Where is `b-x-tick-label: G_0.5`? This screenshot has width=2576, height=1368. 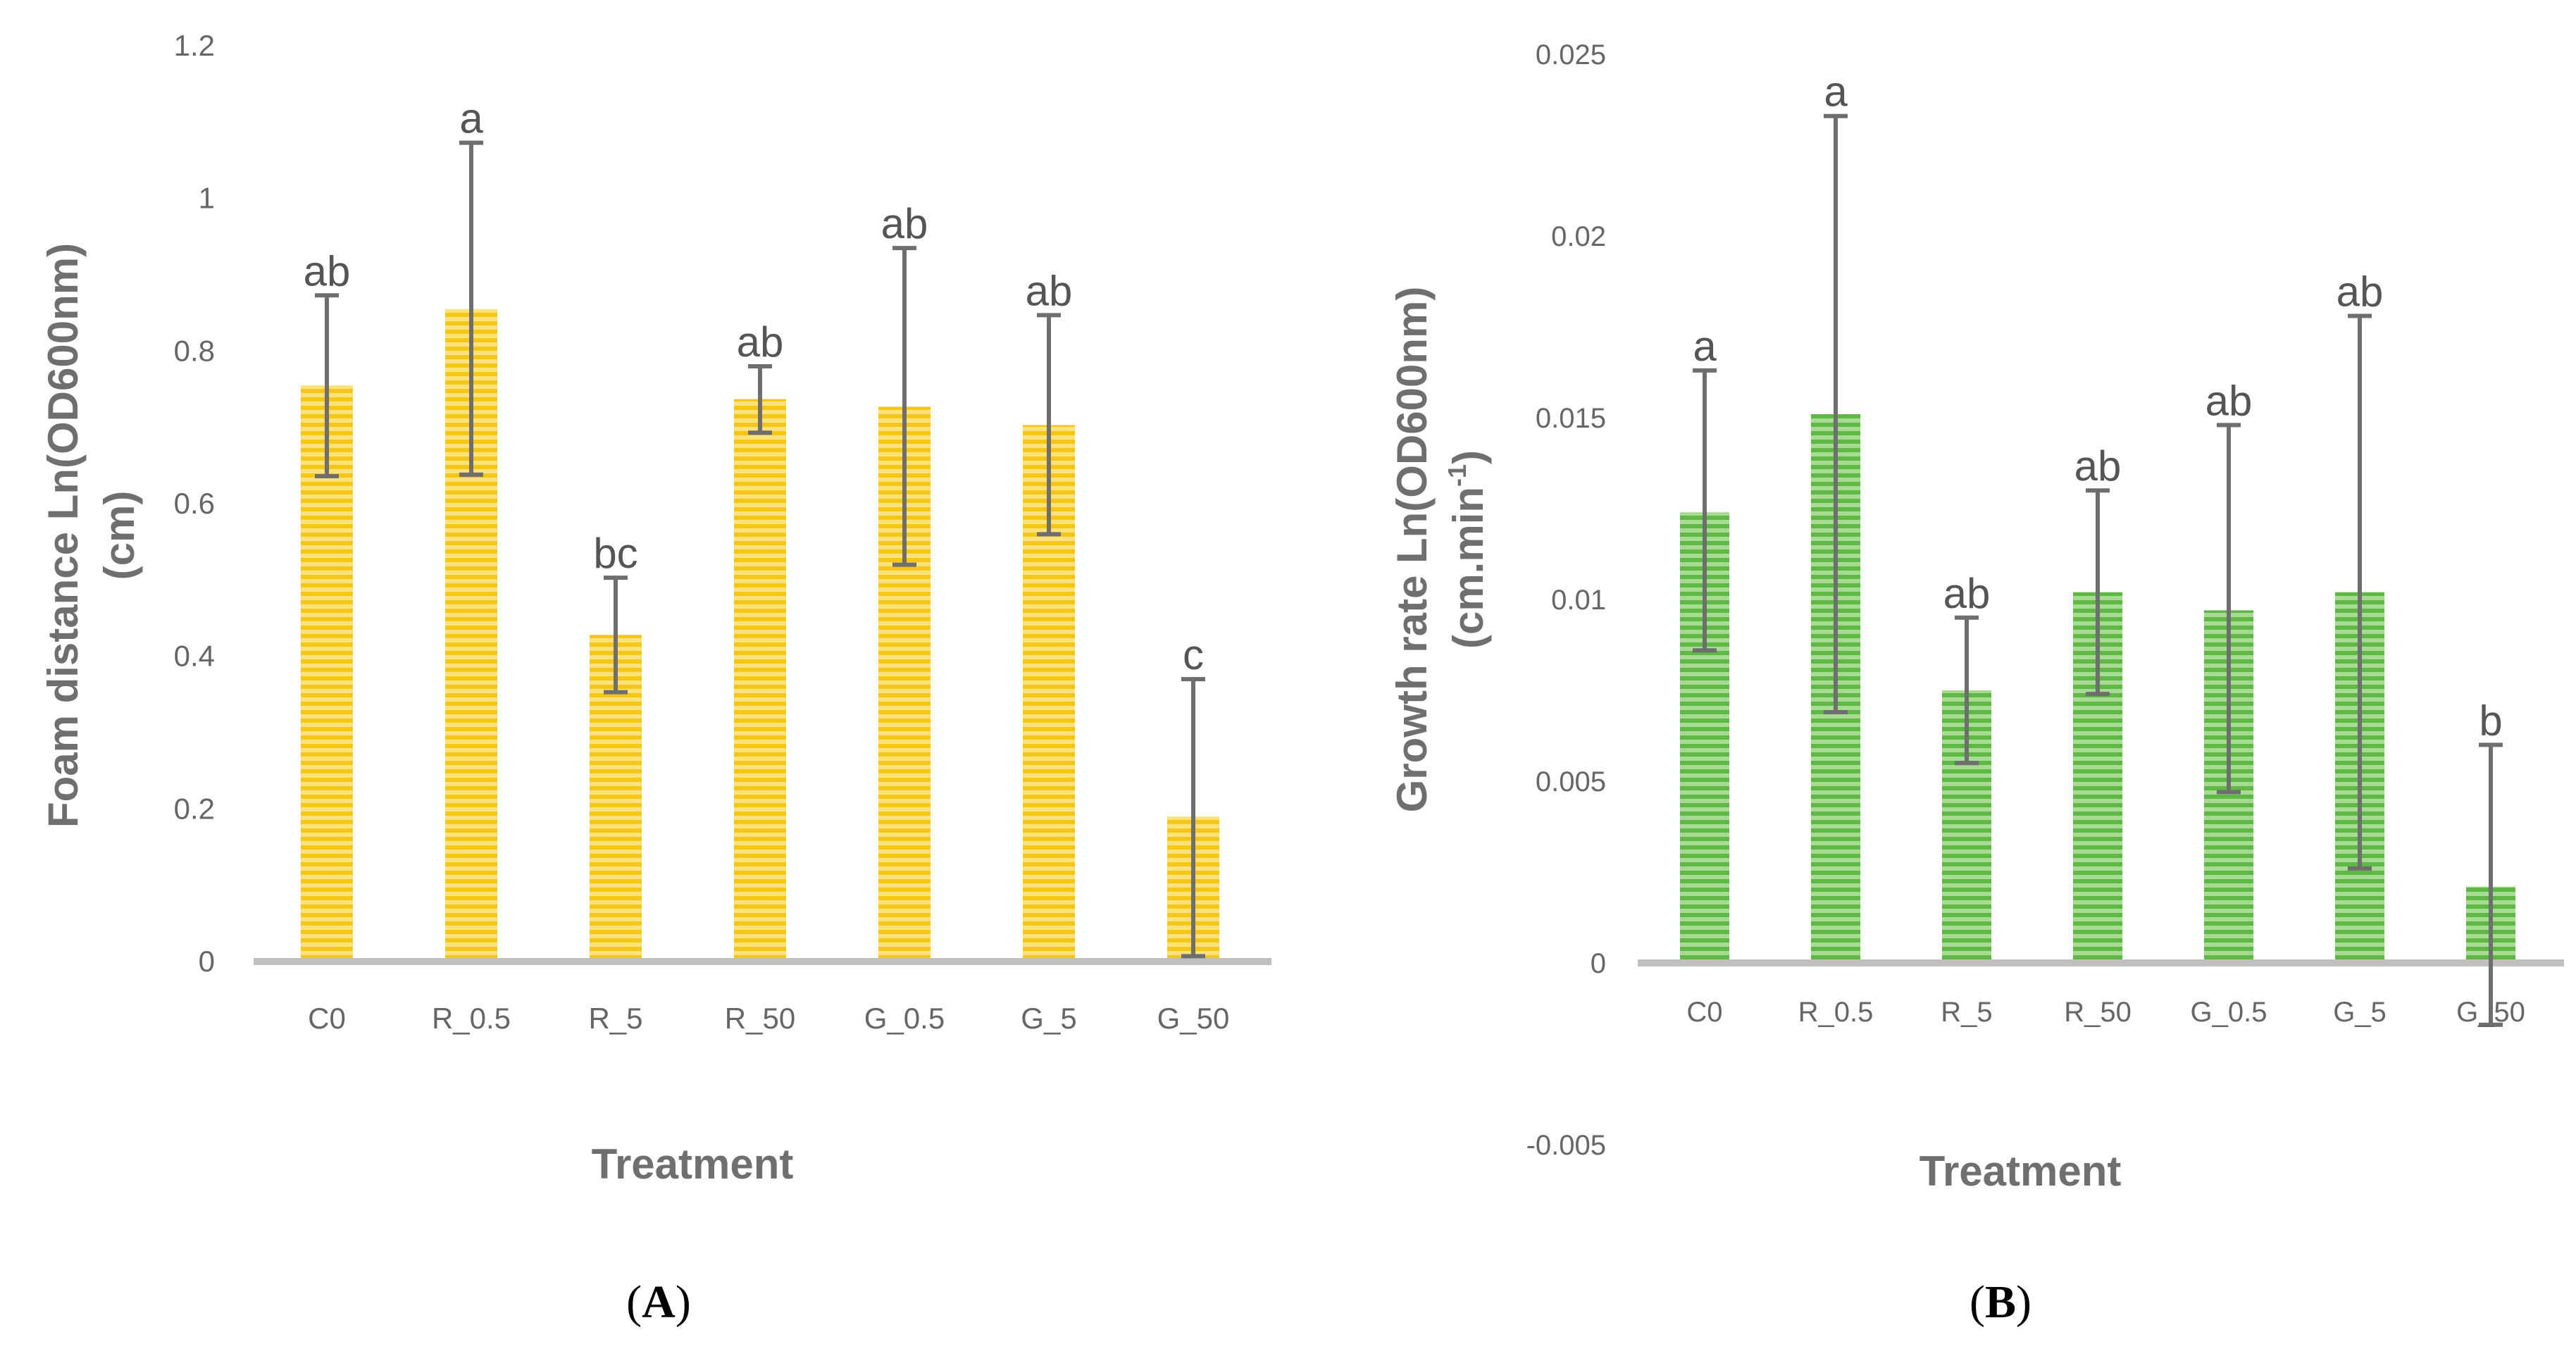
b-x-tick-label: G_0.5 is located at coordinates (2229, 1012).